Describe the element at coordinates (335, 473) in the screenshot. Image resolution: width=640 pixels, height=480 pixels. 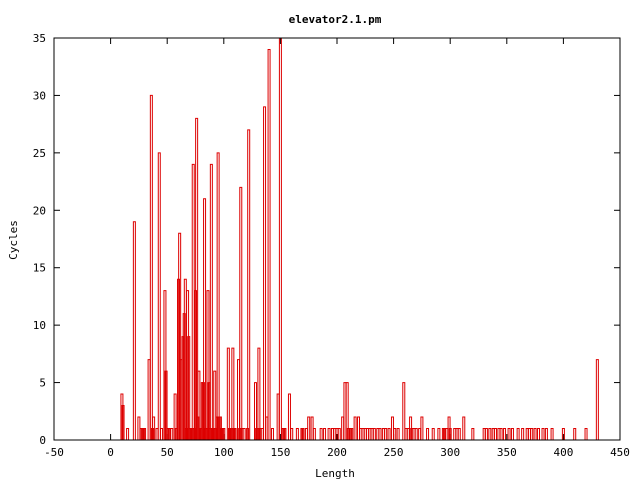
I see `x-axis-label: Length` at that location.